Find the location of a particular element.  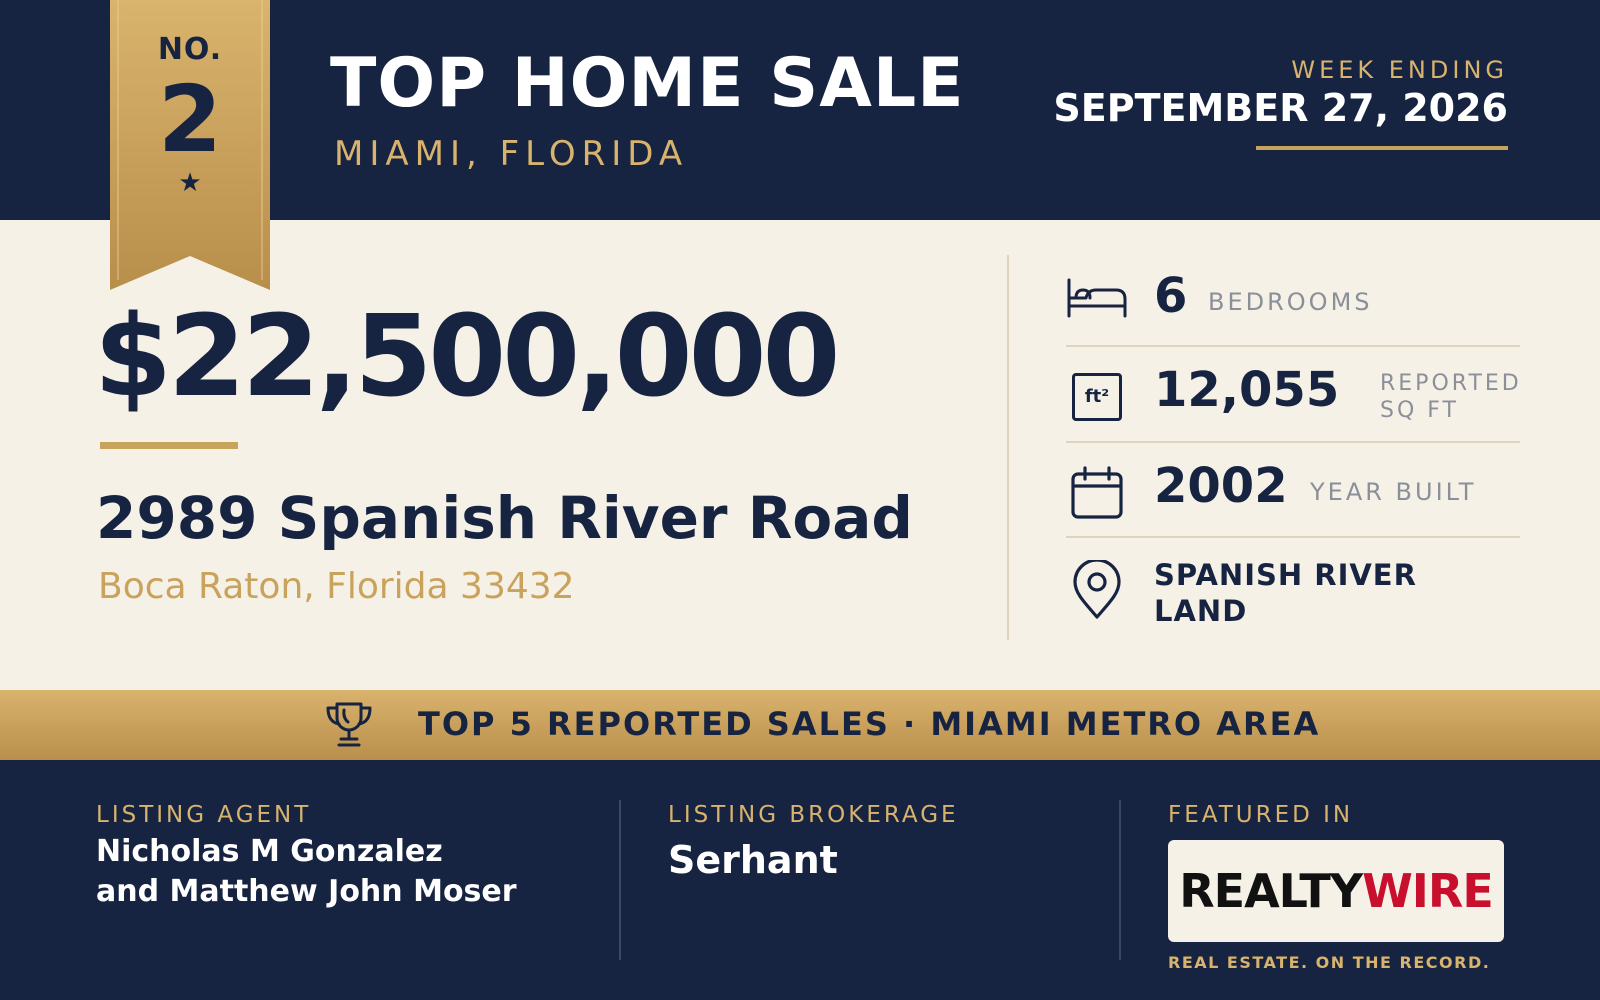

logo-realty: REALTY is located at coordinates (1271, 891).